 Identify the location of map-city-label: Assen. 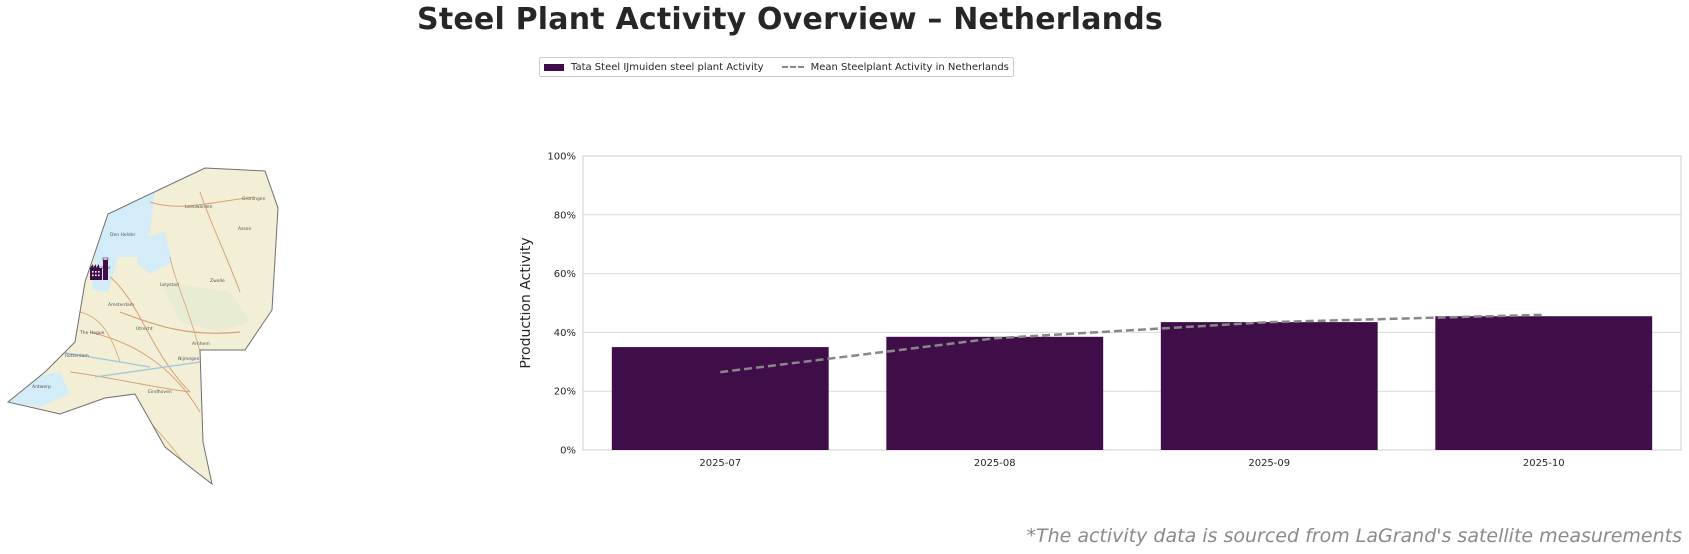
(245, 229).